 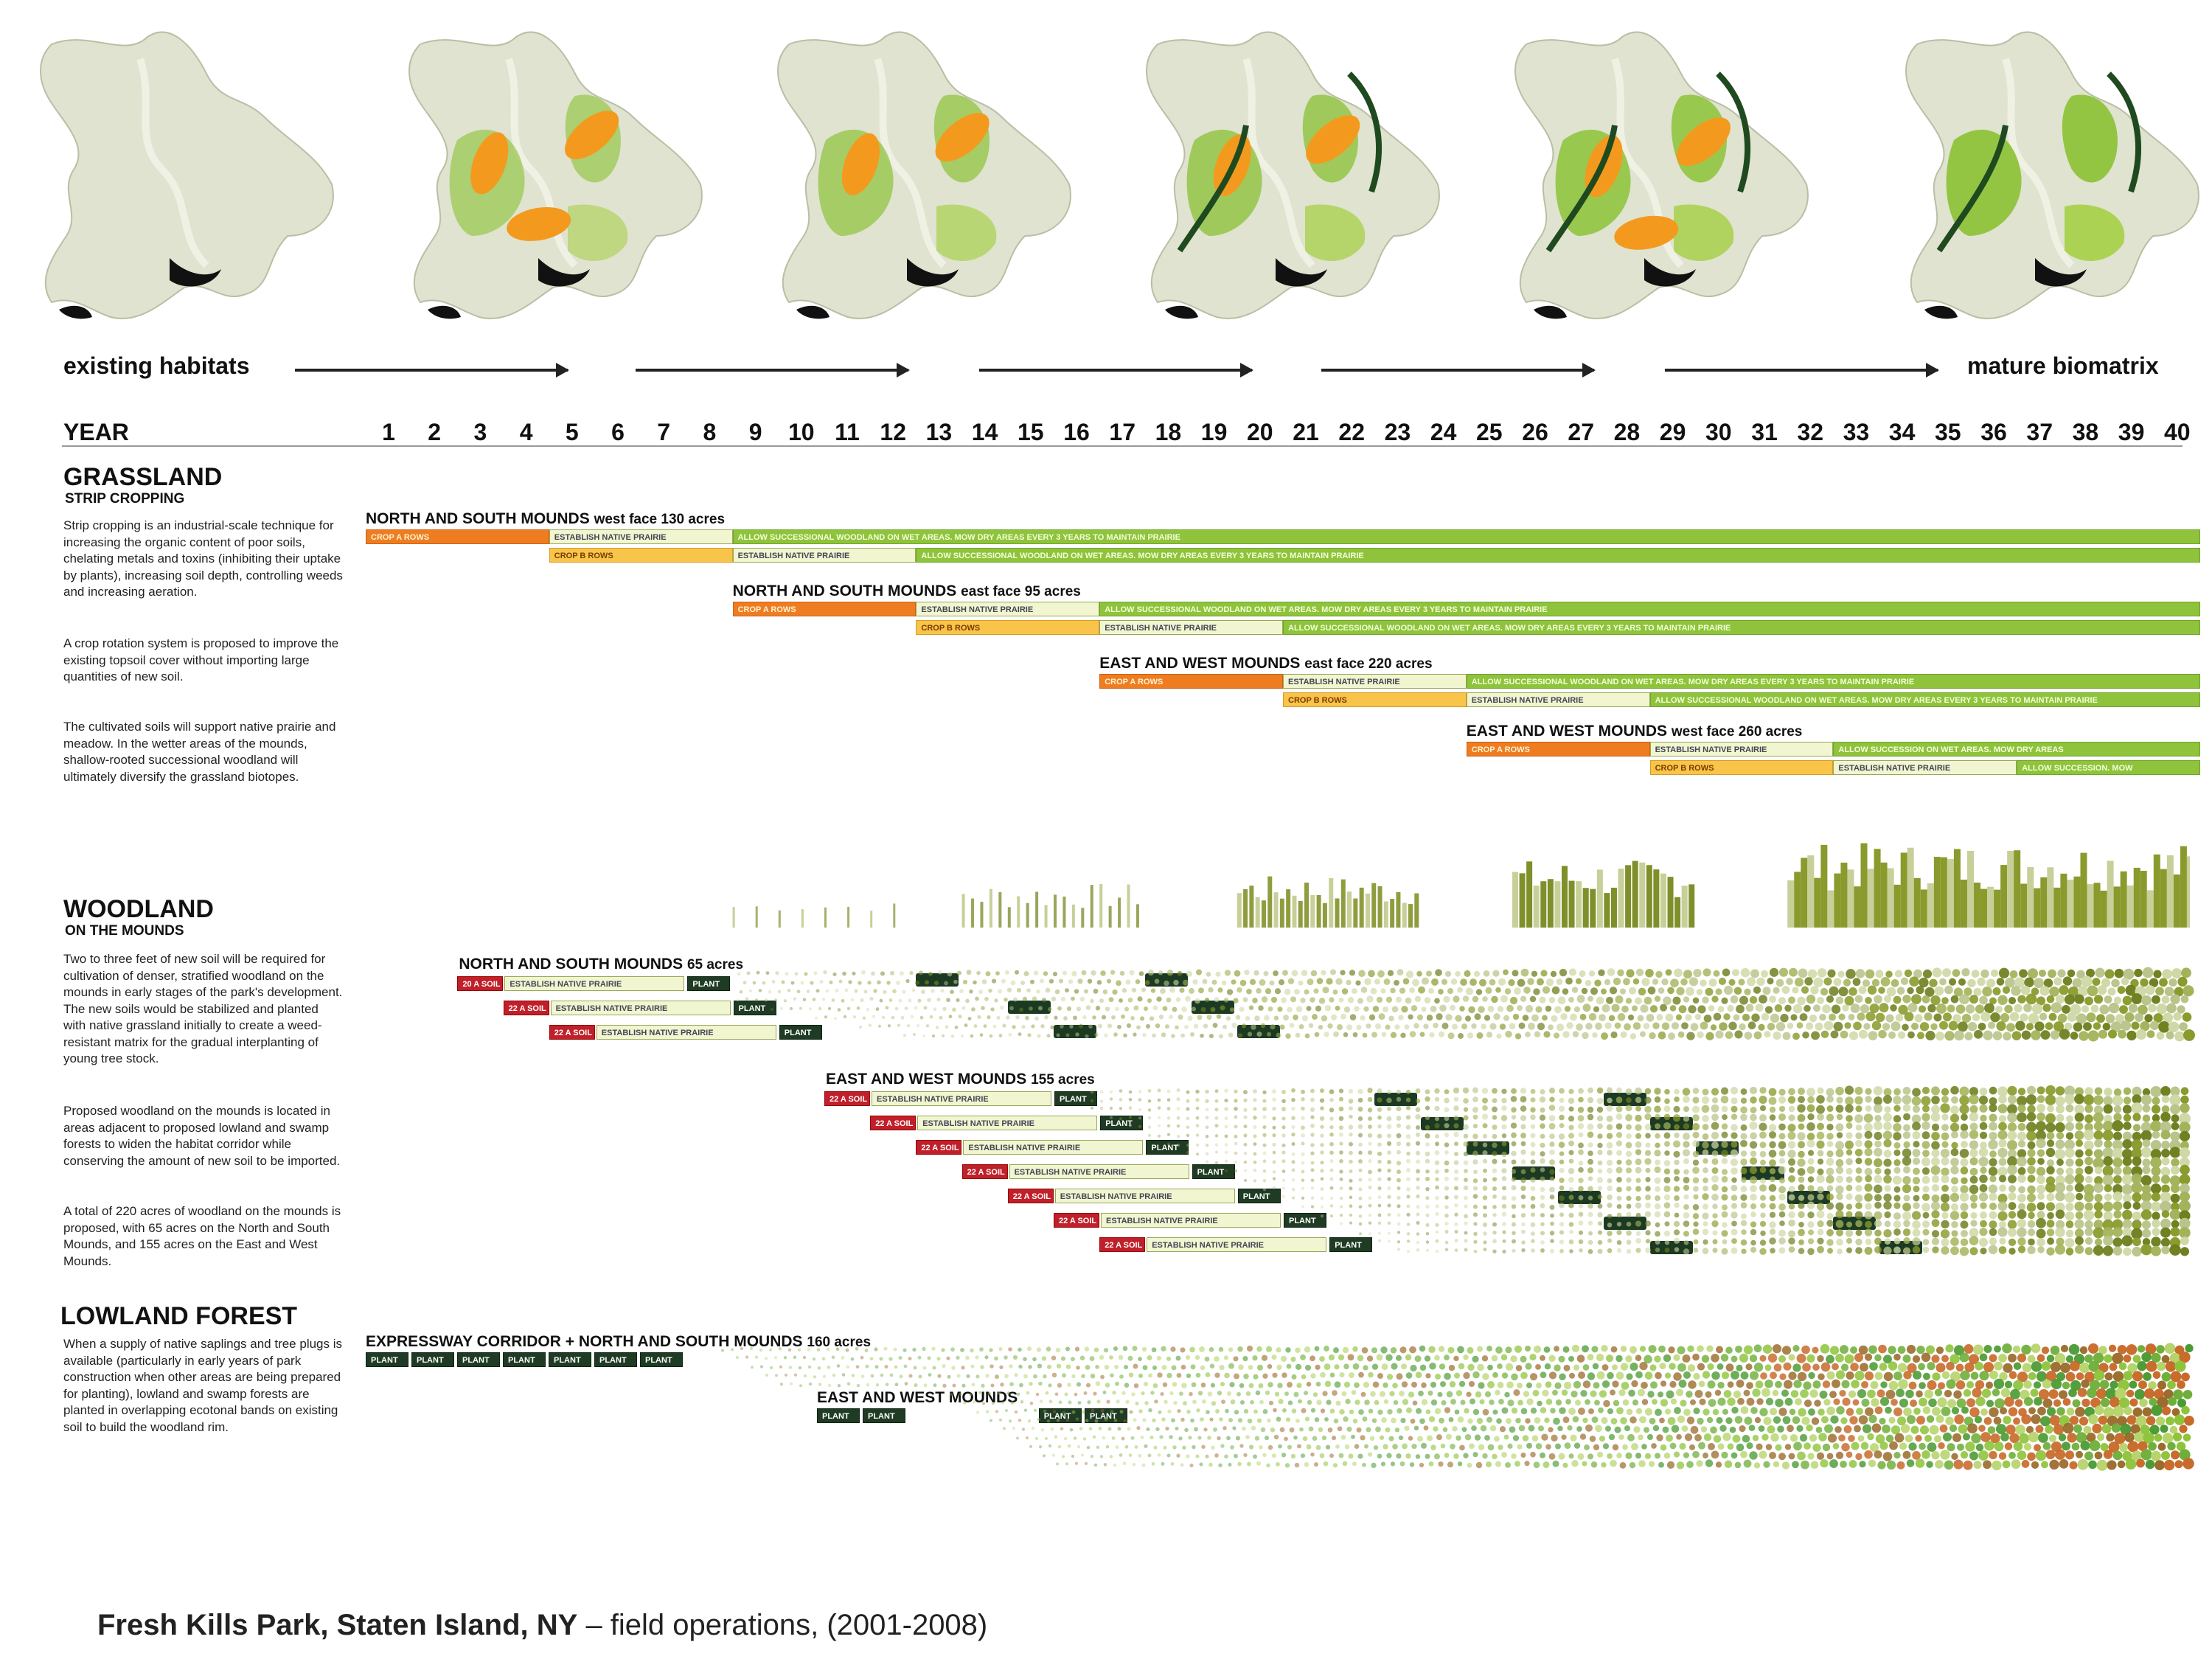 I want to click on tree-height-bar, so click(x=1257, y=912).